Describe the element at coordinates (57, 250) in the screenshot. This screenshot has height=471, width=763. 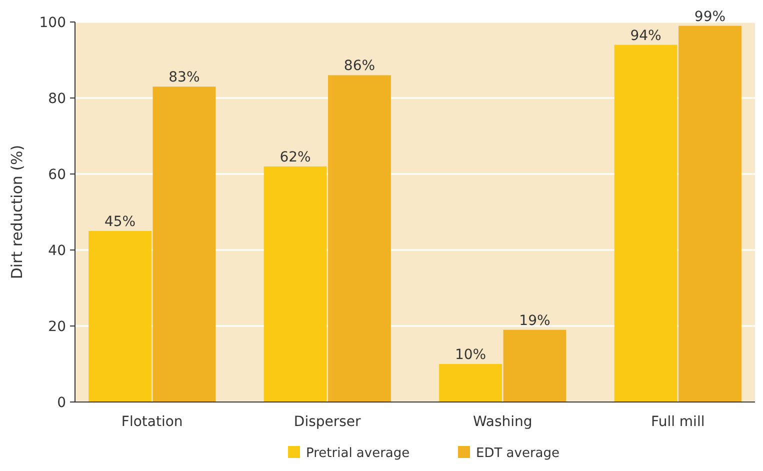
I see `y-tick-label: 40` at that location.